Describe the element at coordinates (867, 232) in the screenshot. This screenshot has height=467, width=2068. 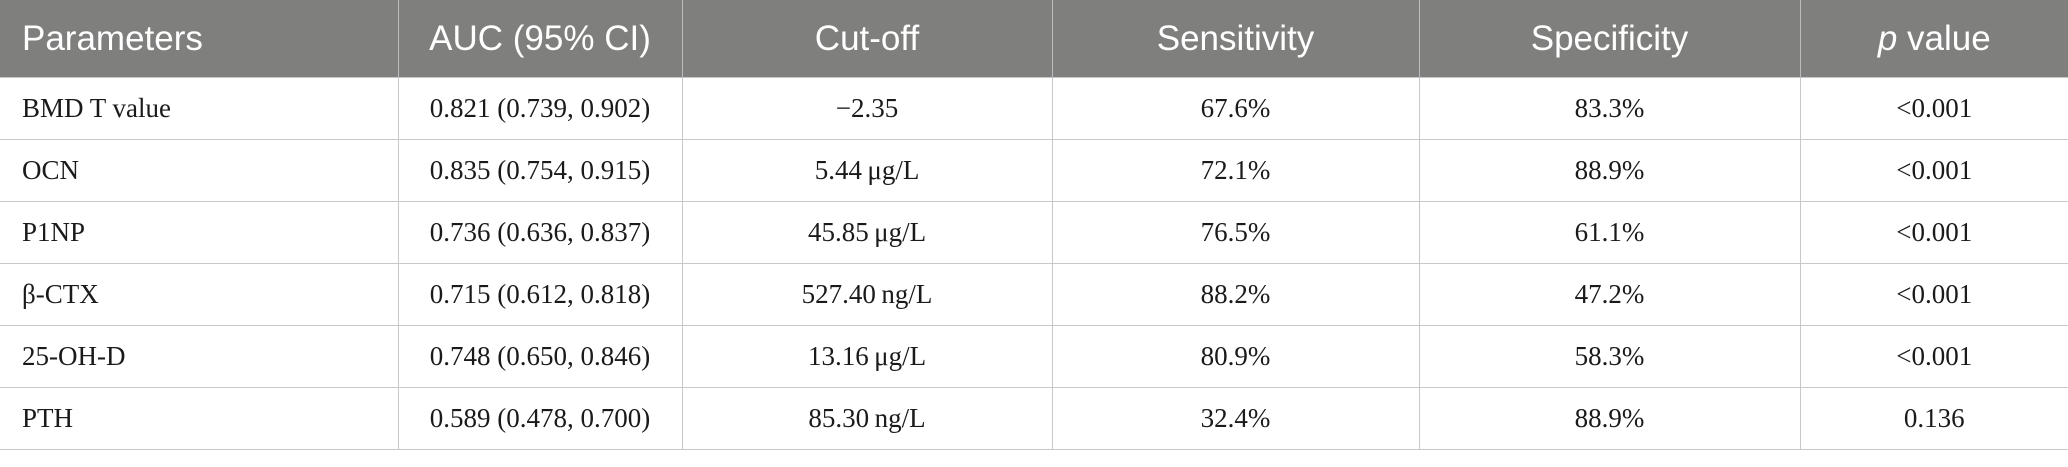
I see `cell-cutoff: 45.85 μg/L` at that location.